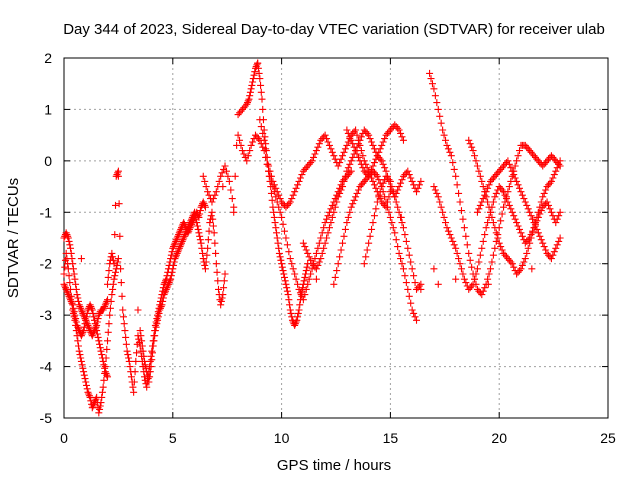  I want to click on series-trace-c, so click(86, 330).